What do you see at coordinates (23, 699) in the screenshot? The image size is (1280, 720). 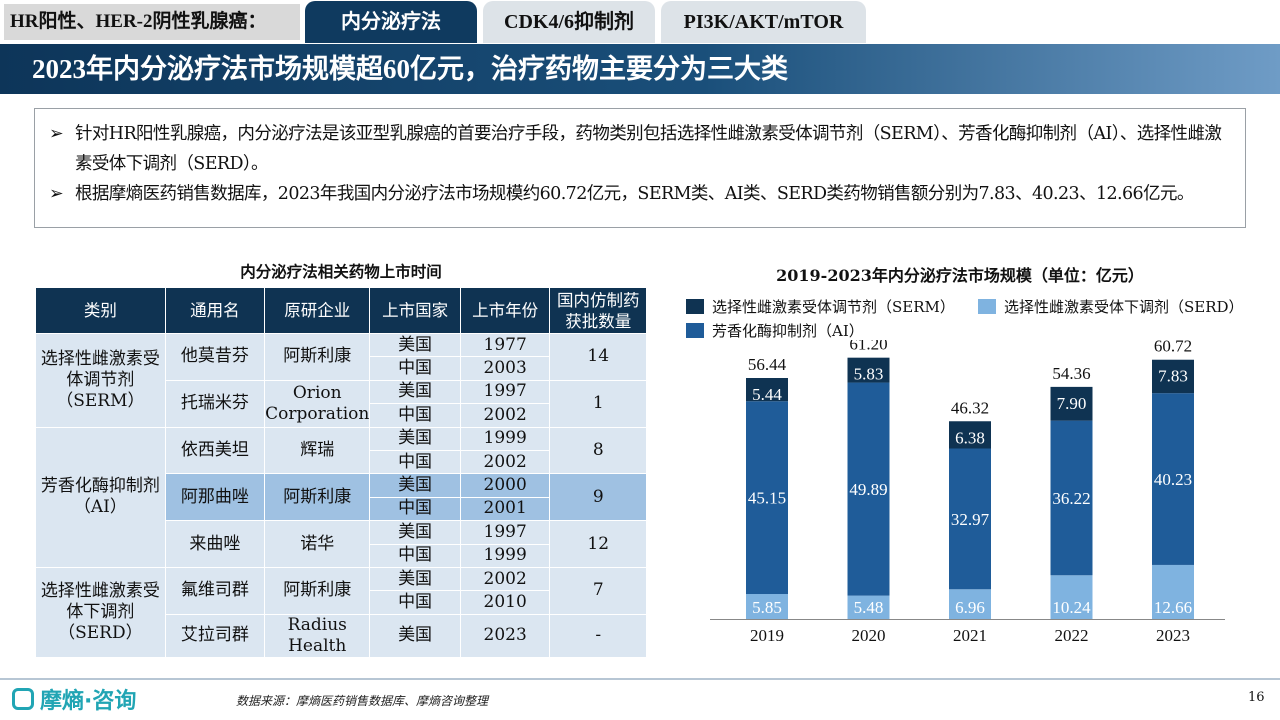 I see `brand-logo-icon` at bounding box center [23, 699].